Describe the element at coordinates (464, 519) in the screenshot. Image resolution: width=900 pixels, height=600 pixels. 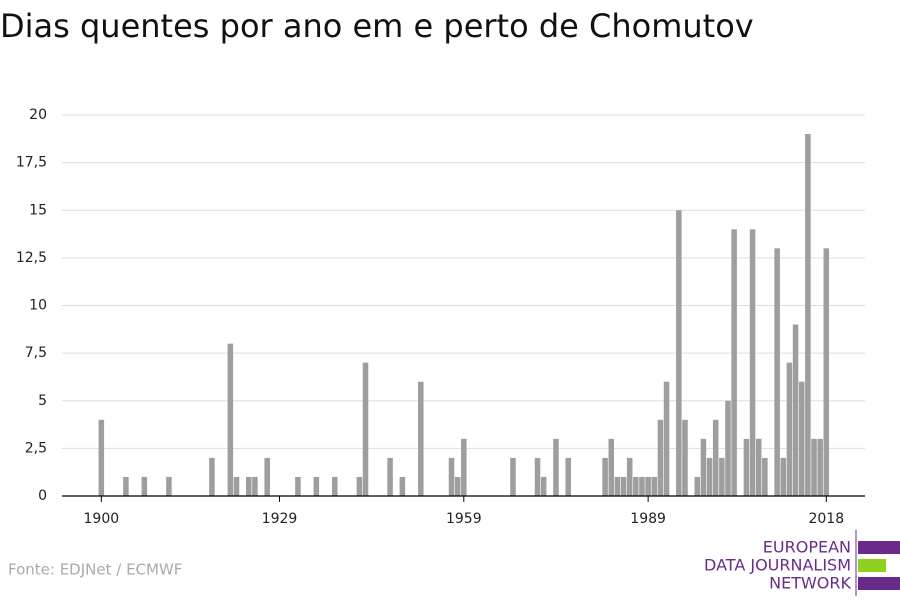
I see `x-tick-label: 1959` at that location.